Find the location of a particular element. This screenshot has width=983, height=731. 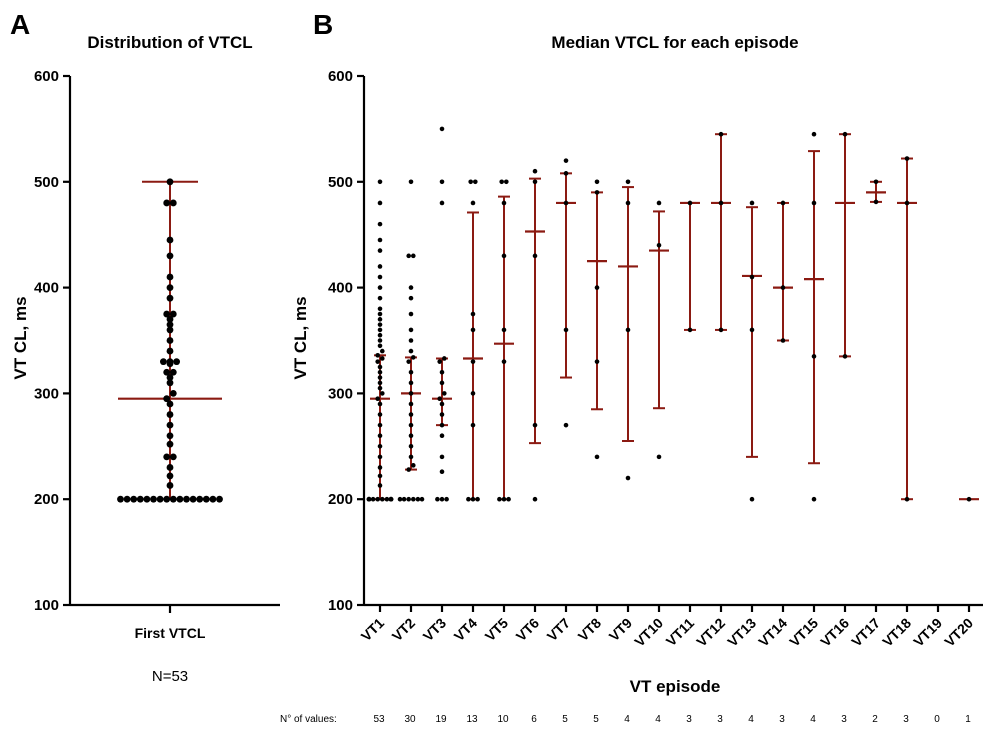

panel-b-x-tick-label-vt10: VT10 is located at coordinates (648, 632).